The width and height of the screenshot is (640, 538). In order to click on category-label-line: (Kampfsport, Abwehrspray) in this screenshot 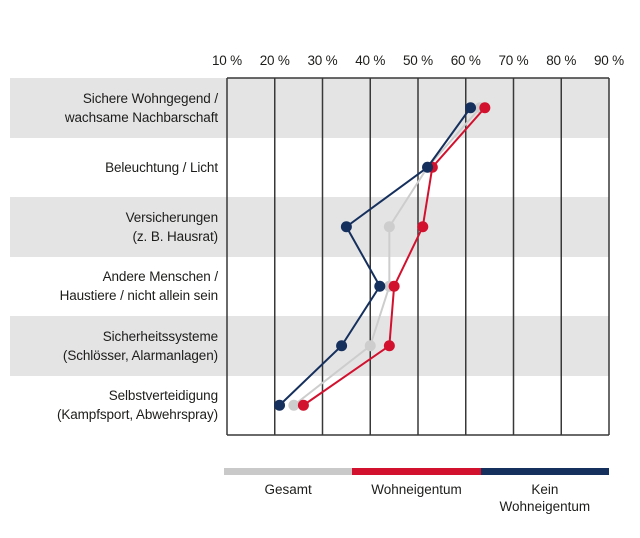, I will do `click(137, 415)`.